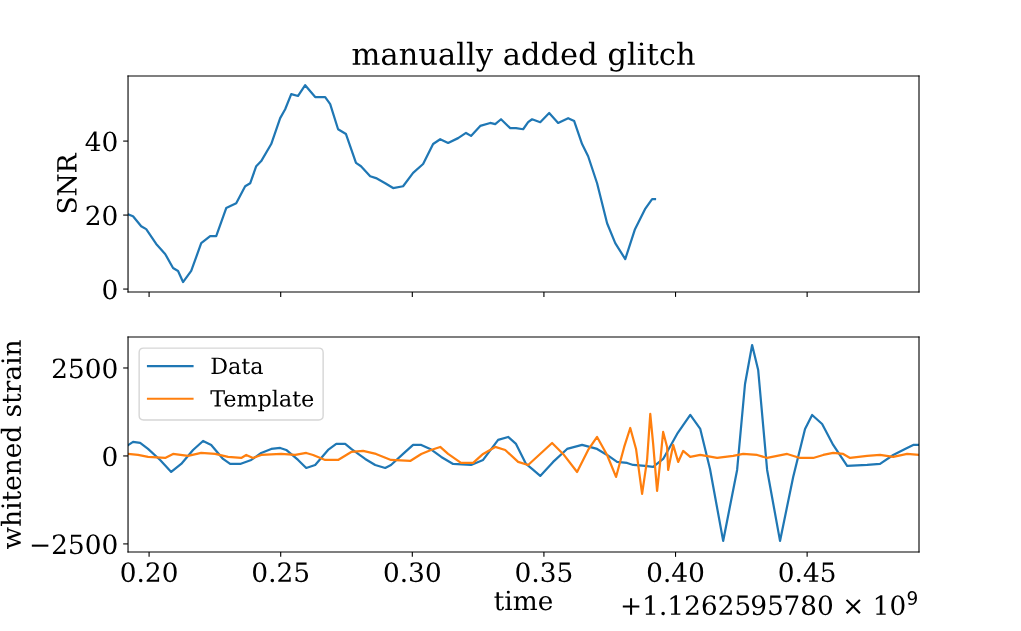 The height and width of the screenshot is (631, 1021). I want to click on legend-label: Template, so click(262, 400).